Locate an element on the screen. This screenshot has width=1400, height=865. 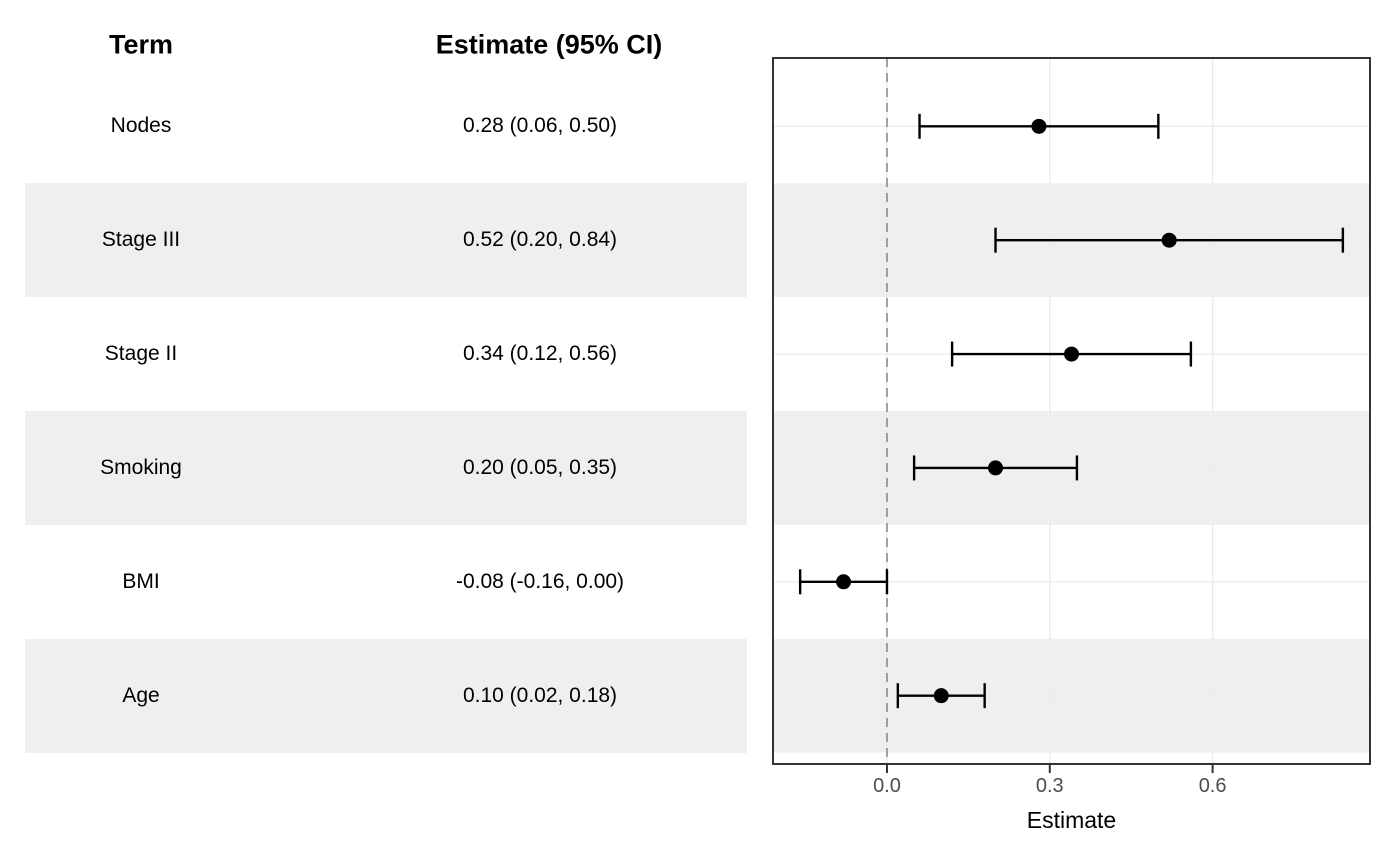
x-axis-title: Estimate is located at coordinates (1071, 820).